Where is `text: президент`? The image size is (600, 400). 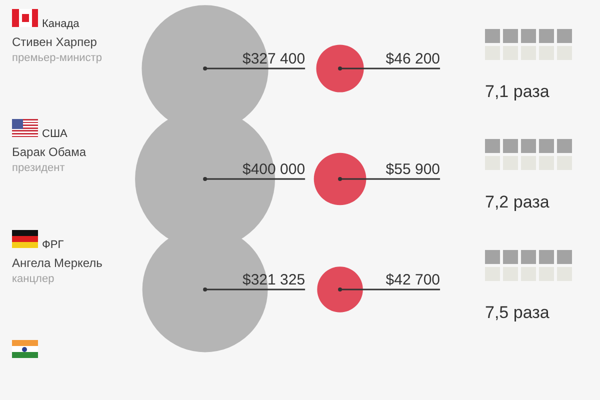
text: президент is located at coordinates (38, 168).